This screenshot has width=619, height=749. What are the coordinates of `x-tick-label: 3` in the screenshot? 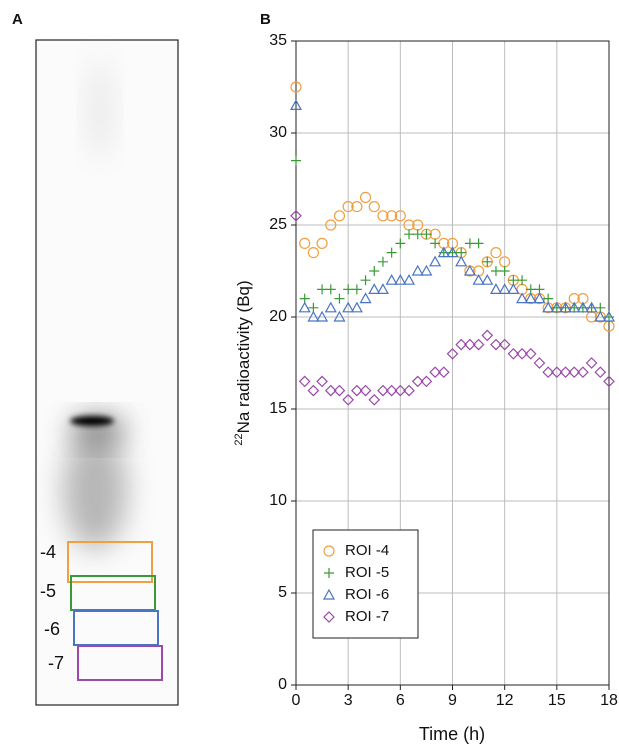 It's located at (348, 700).